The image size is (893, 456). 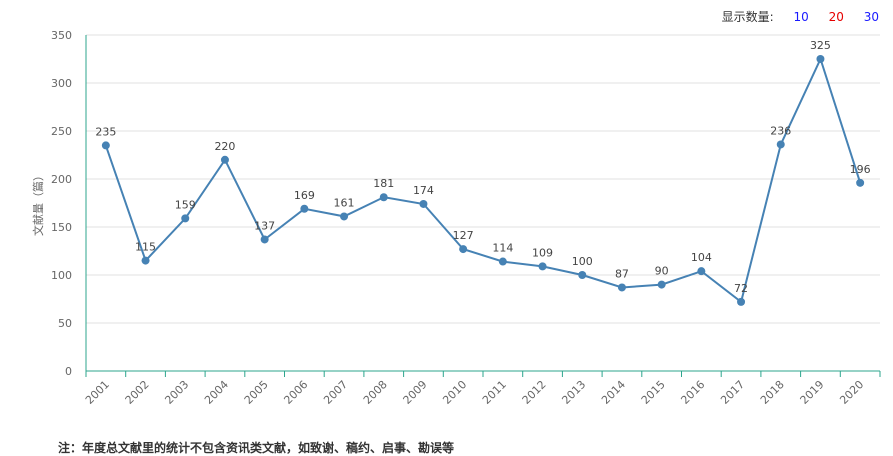 What do you see at coordinates (137, 392) in the screenshot?
I see `x-tick-label: 2002` at bounding box center [137, 392].